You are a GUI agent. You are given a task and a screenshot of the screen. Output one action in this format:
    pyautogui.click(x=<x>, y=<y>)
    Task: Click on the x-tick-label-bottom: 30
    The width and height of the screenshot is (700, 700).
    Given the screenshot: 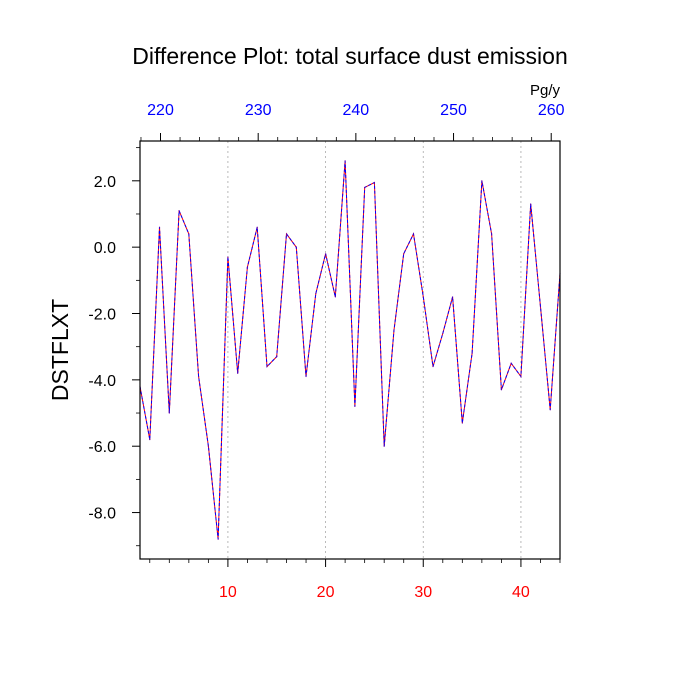 What is the action you would take?
    pyautogui.click(x=423, y=592)
    